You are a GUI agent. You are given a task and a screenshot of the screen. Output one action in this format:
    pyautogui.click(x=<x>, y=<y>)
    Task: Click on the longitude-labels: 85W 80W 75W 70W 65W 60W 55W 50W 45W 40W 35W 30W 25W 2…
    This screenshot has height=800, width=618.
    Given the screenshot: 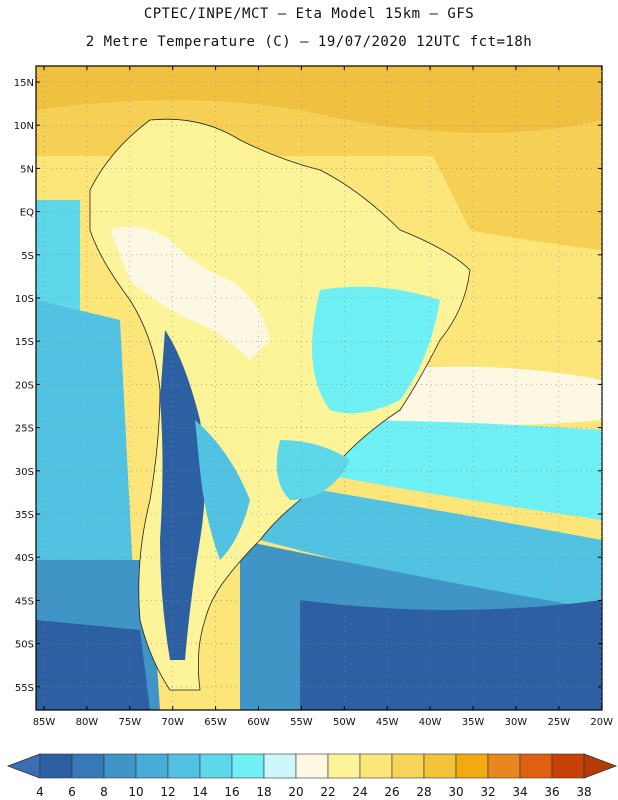 What is the action you would take?
    pyautogui.click(x=323, y=722)
    